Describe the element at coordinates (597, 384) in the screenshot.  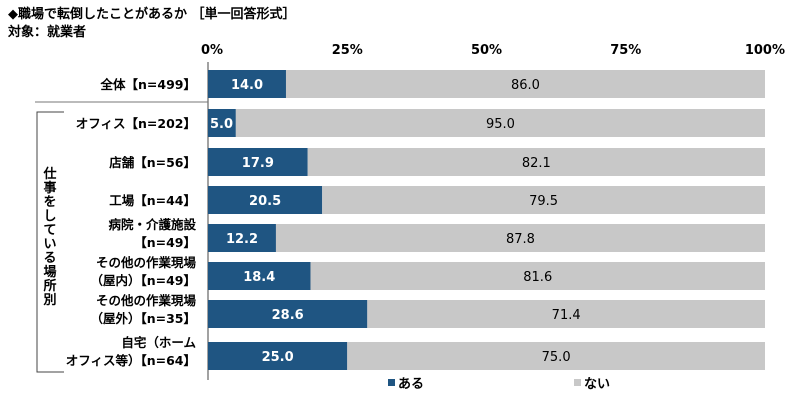
I see `legend-label: ない` at that location.